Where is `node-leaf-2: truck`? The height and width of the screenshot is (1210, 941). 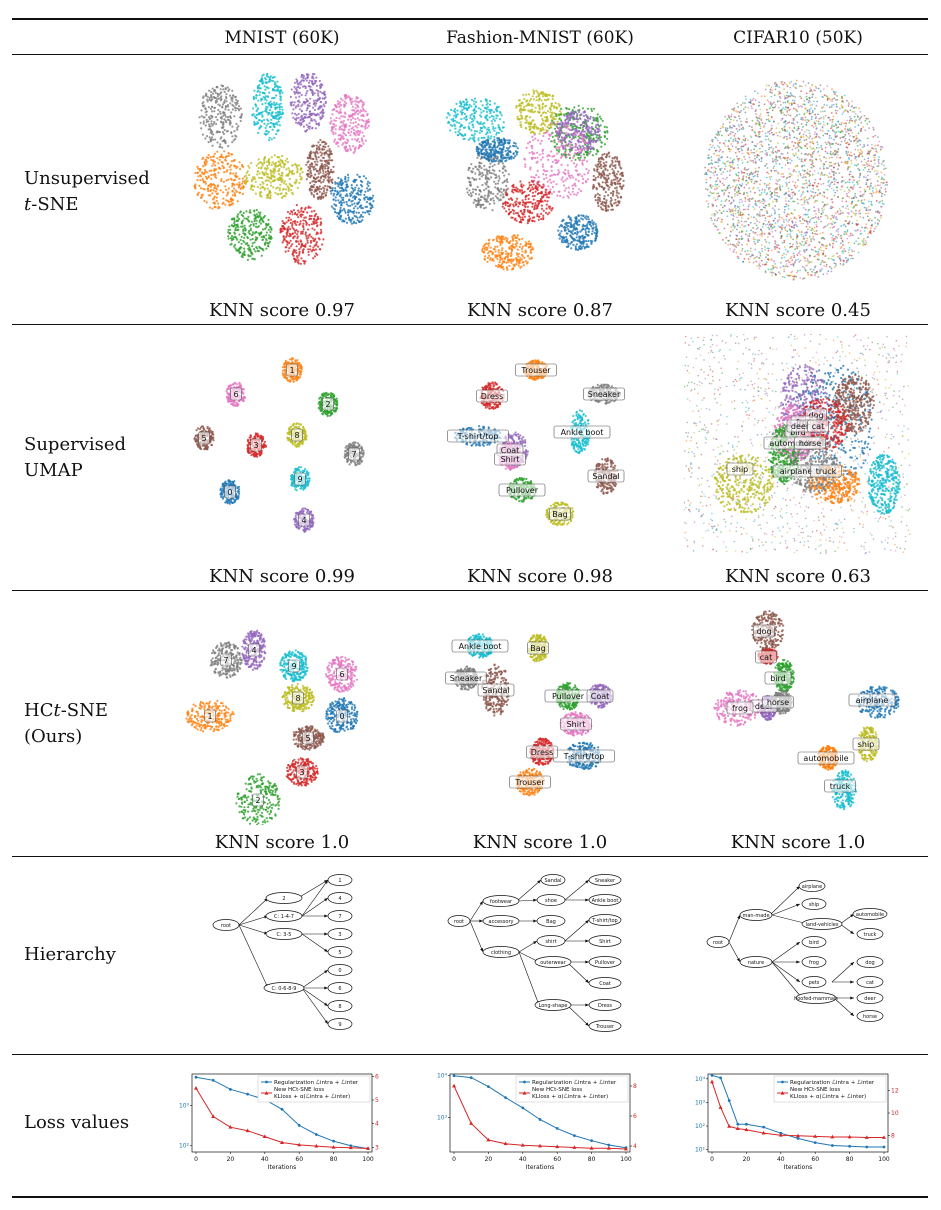 node-leaf-2: truck is located at coordinates (870, 934).